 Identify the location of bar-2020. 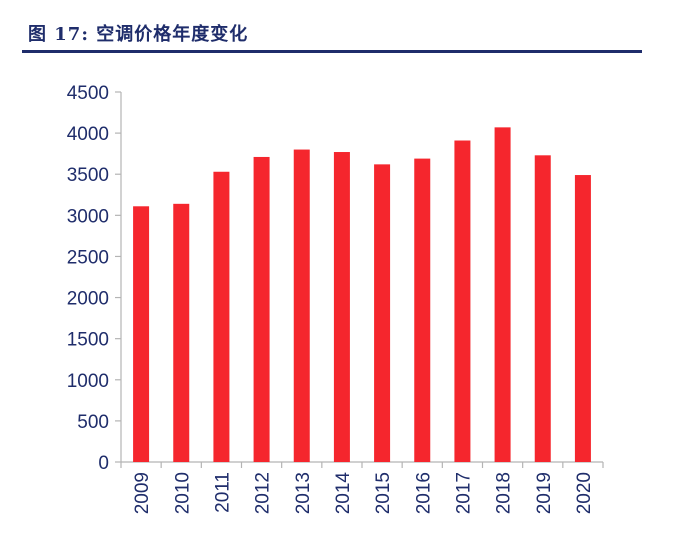
(582, 319).